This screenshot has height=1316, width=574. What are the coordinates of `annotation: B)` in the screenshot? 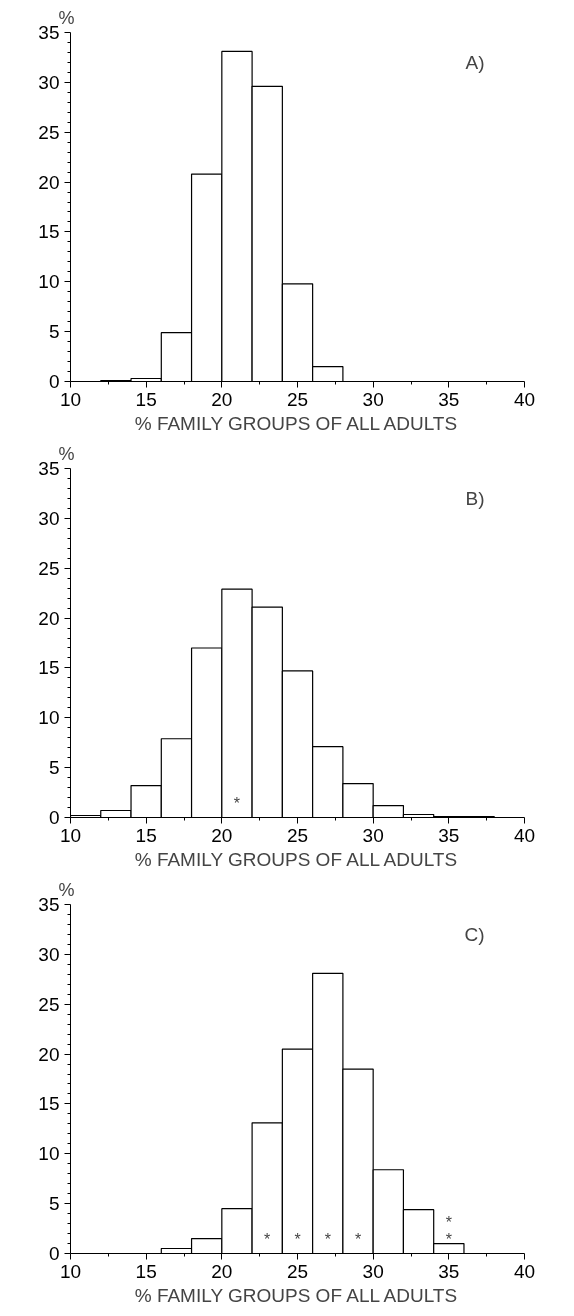 It's located at (475, 498).